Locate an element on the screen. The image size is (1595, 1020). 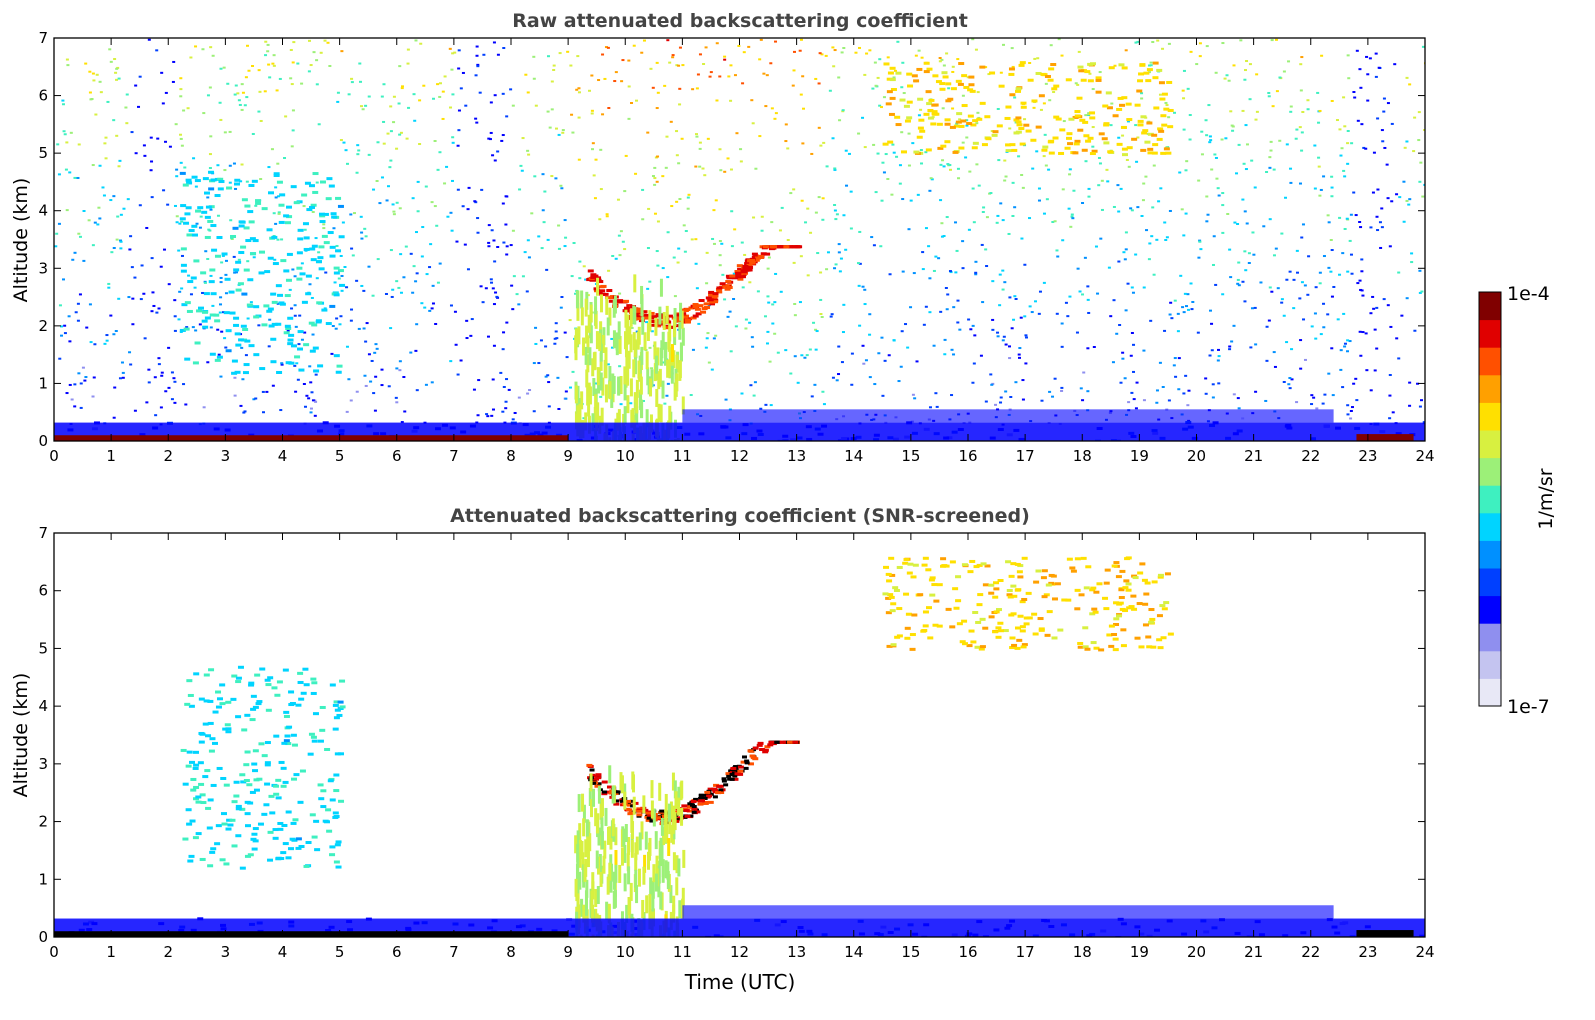
colorbar-step is located at coordinates (1490, 306).